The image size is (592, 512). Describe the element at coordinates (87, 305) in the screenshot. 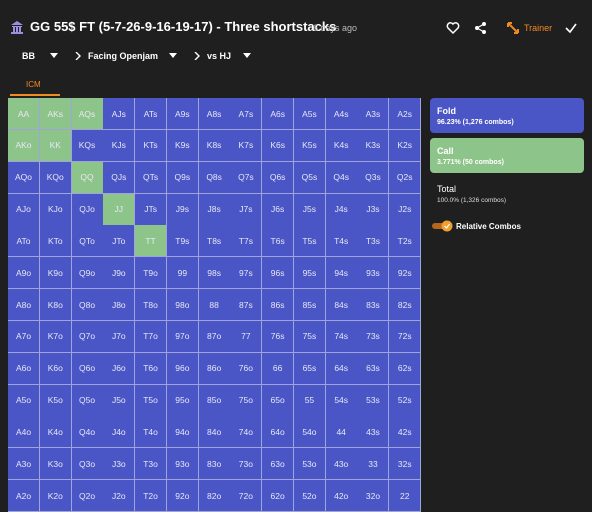

I see `hand-cell: Q8o` at that location.